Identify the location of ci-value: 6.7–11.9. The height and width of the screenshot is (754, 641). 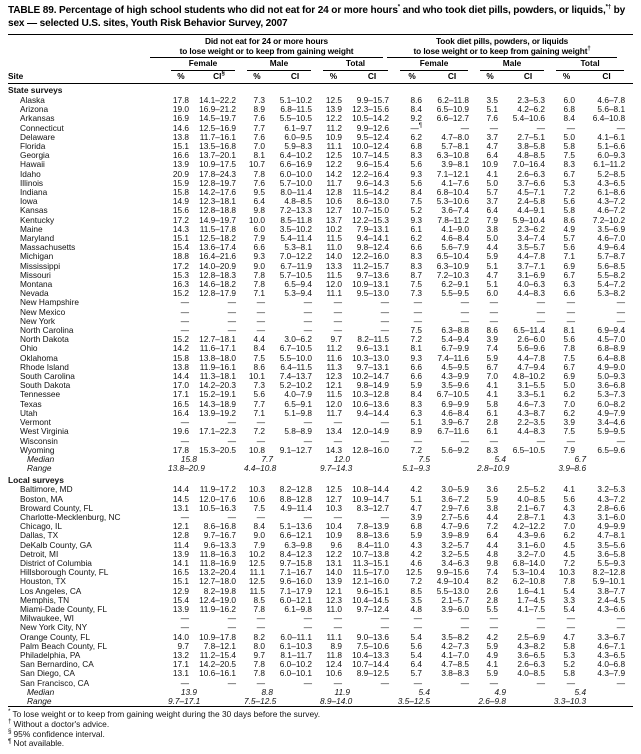
(296, 265).